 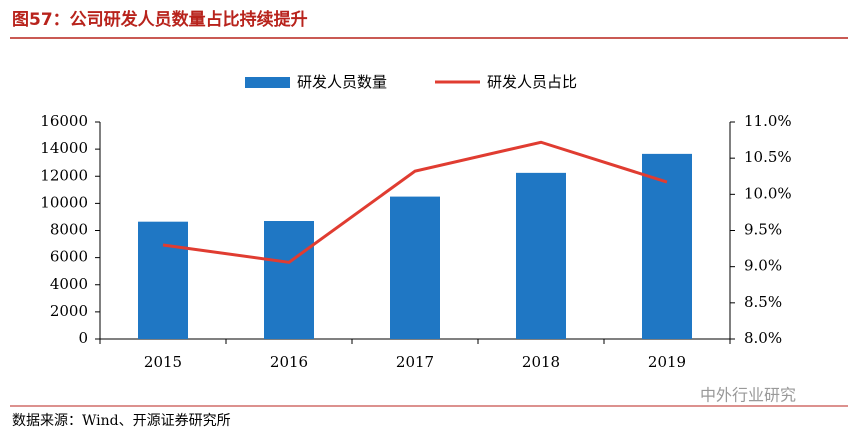 I want to click on x-tick-label: 2015, so click(x=163, y=362).